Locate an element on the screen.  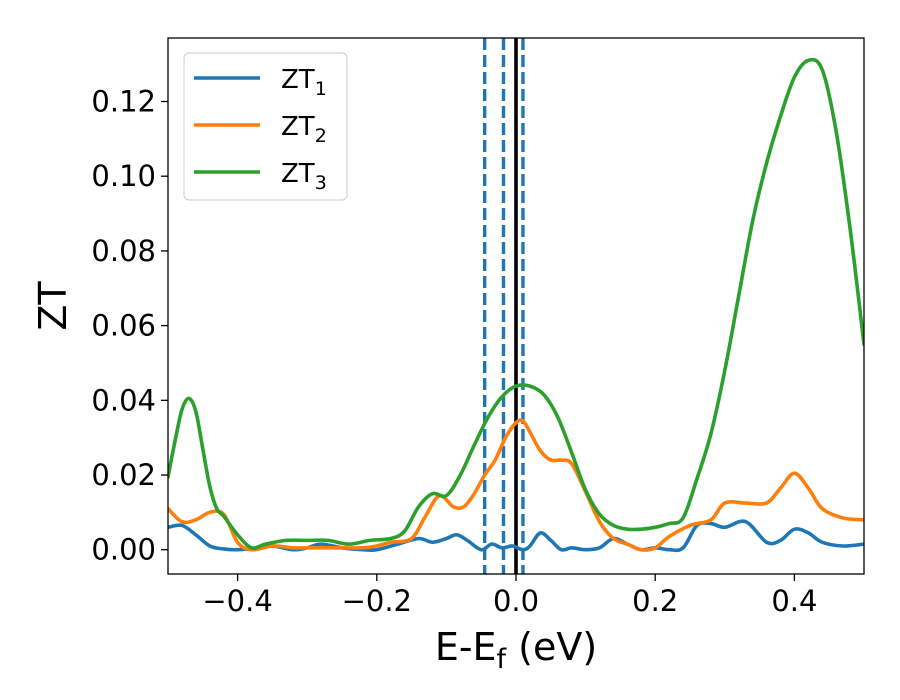
x-tick-label: 0.4 is located at coordinates (794, 601).